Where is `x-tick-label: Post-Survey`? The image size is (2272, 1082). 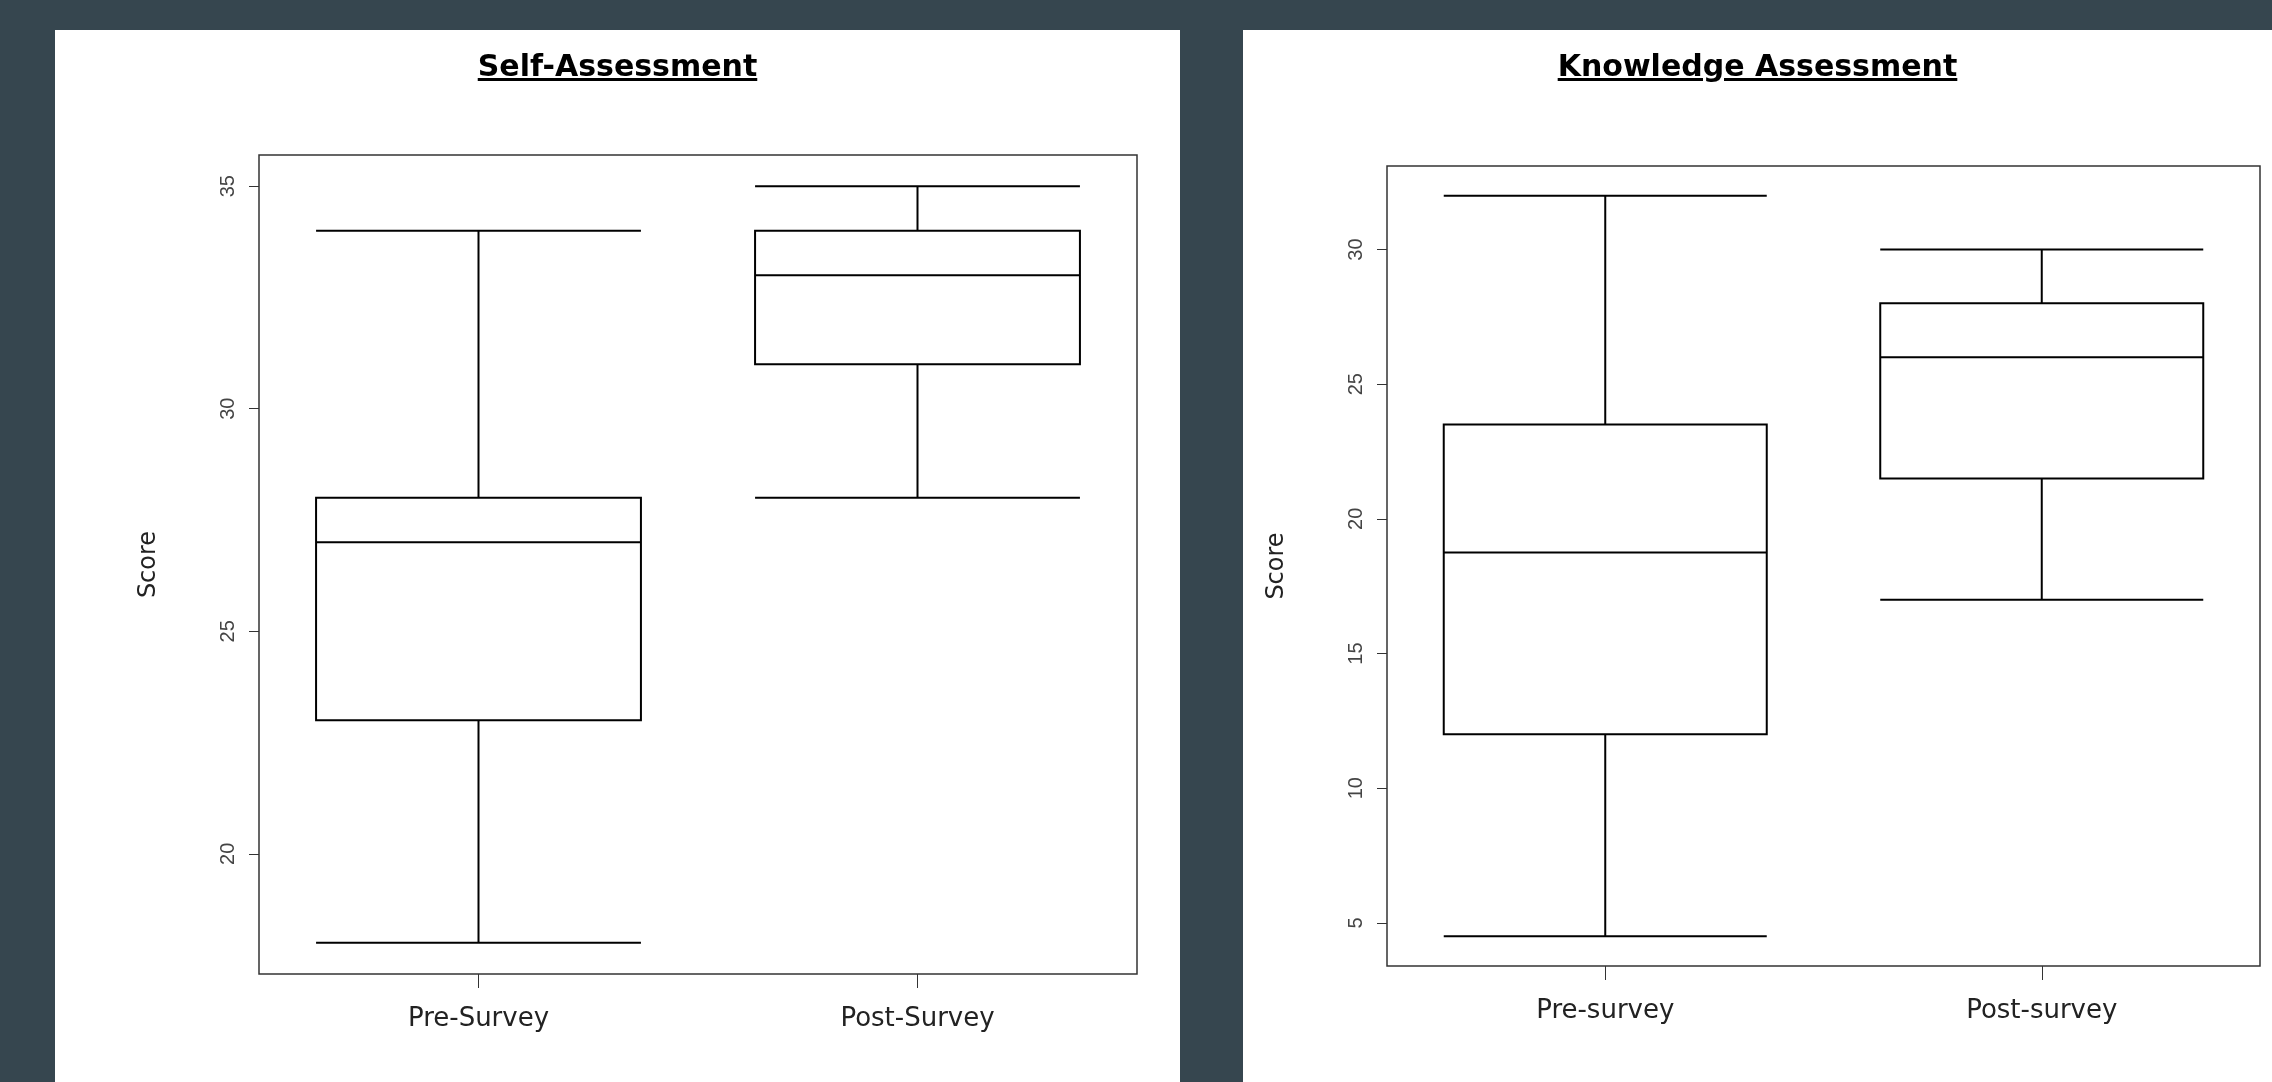 x-tick-label: Post-Survey is located at coordinates (917, 1017).